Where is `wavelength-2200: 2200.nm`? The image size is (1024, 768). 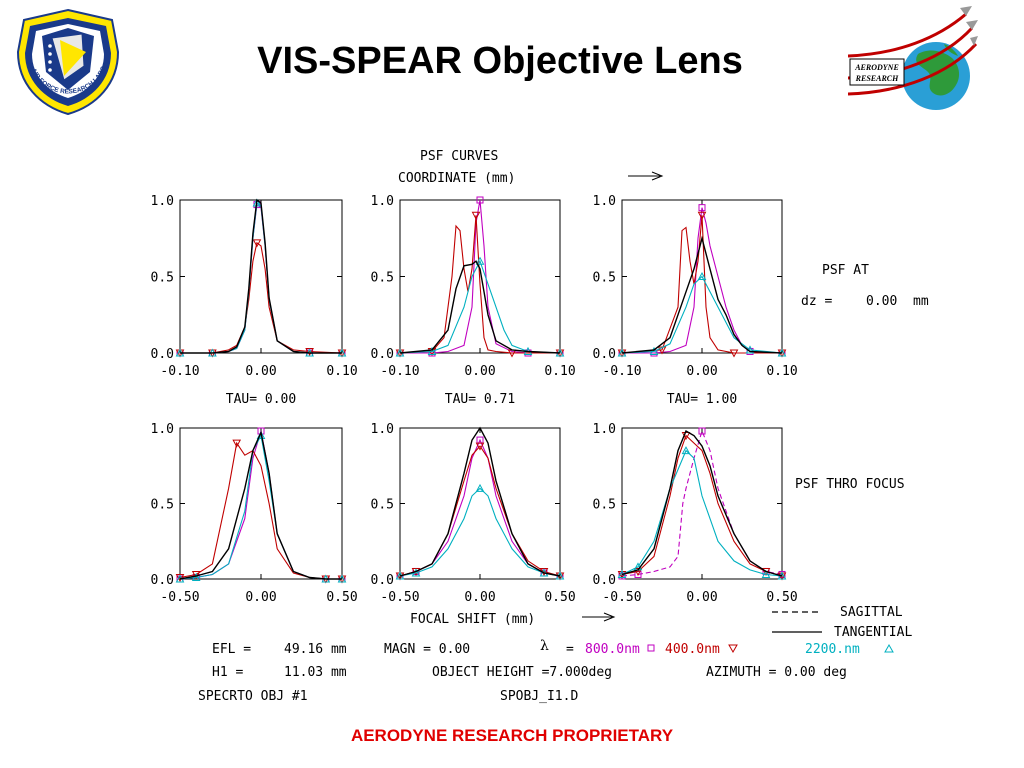 wavelength-2200: 2200.nm is located at coordinates (832, 649).